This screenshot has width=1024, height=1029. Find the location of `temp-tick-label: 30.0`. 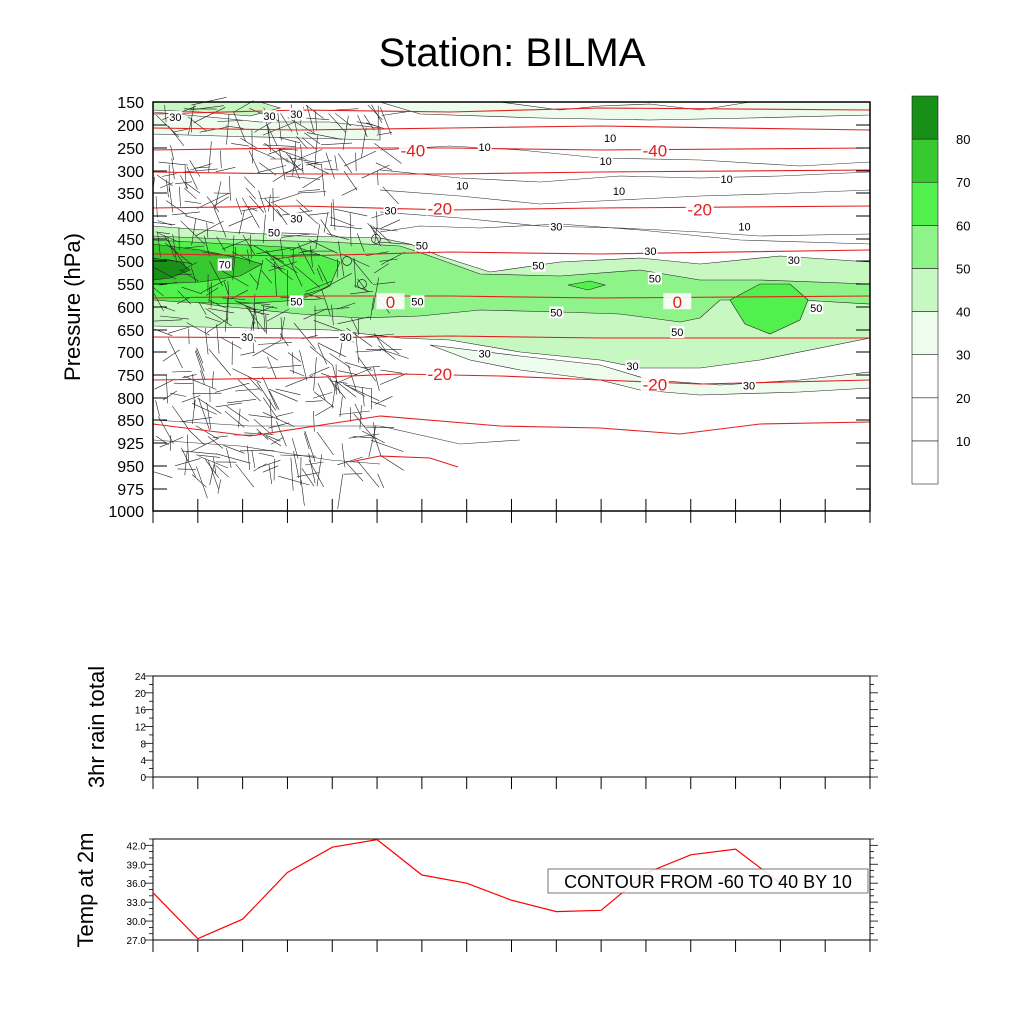

temp-tick-label: 30.0 is located at coordinates (137, 922).